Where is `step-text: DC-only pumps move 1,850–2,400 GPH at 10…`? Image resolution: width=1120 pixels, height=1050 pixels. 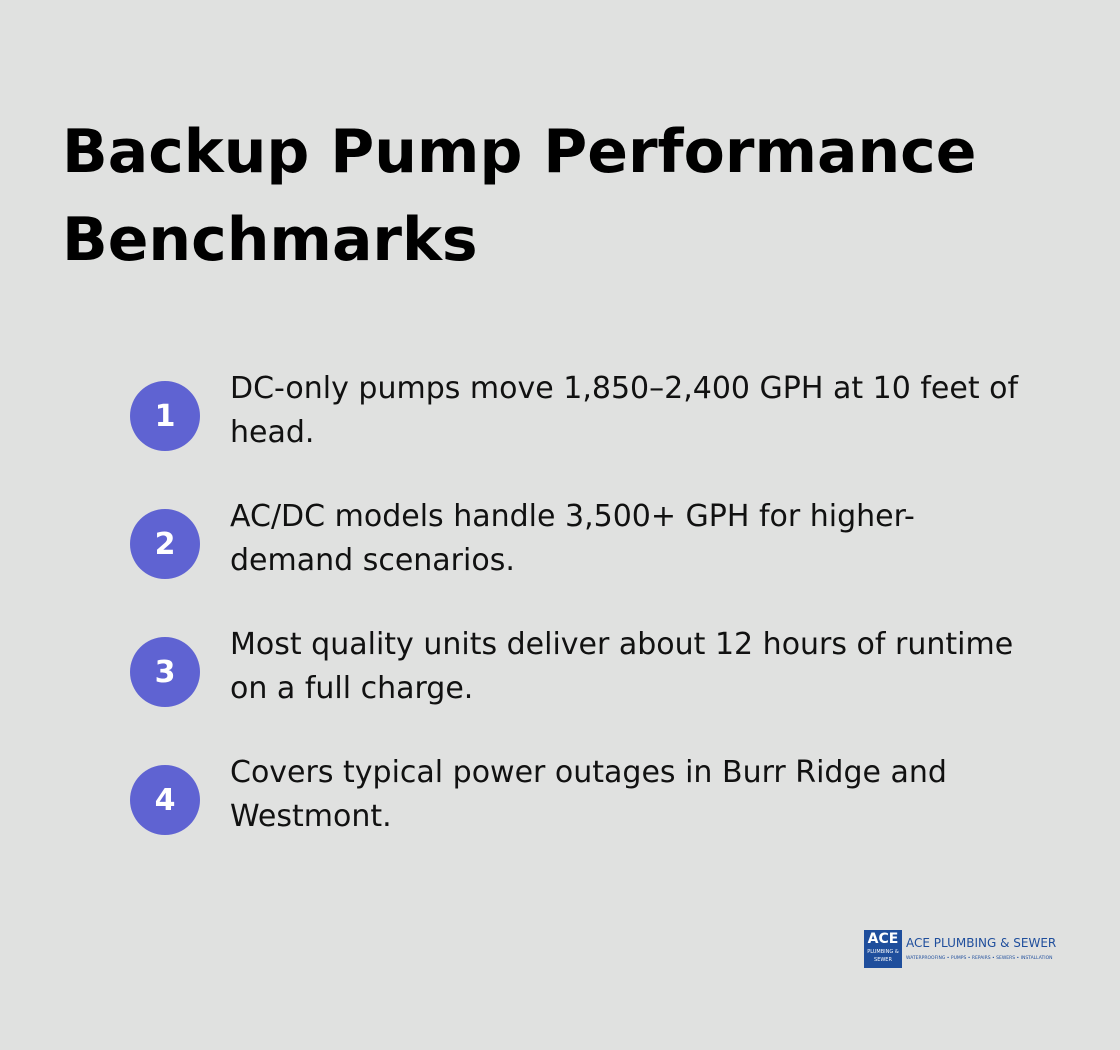 step-text: DC-only pumps move 1,850–2,400 GPH at 10… is located at coordinates (624, 410).